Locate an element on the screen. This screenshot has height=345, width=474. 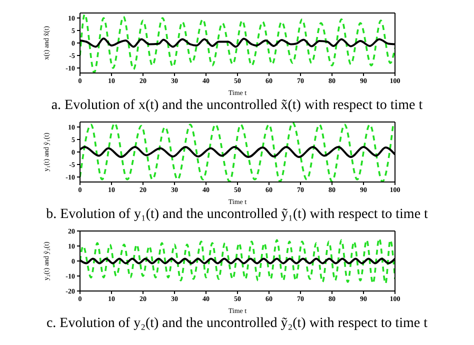
text: a. Evolution of x(t) and the uncontrolled x̃(t) with respect to time t is located at coordinates (237, 106).